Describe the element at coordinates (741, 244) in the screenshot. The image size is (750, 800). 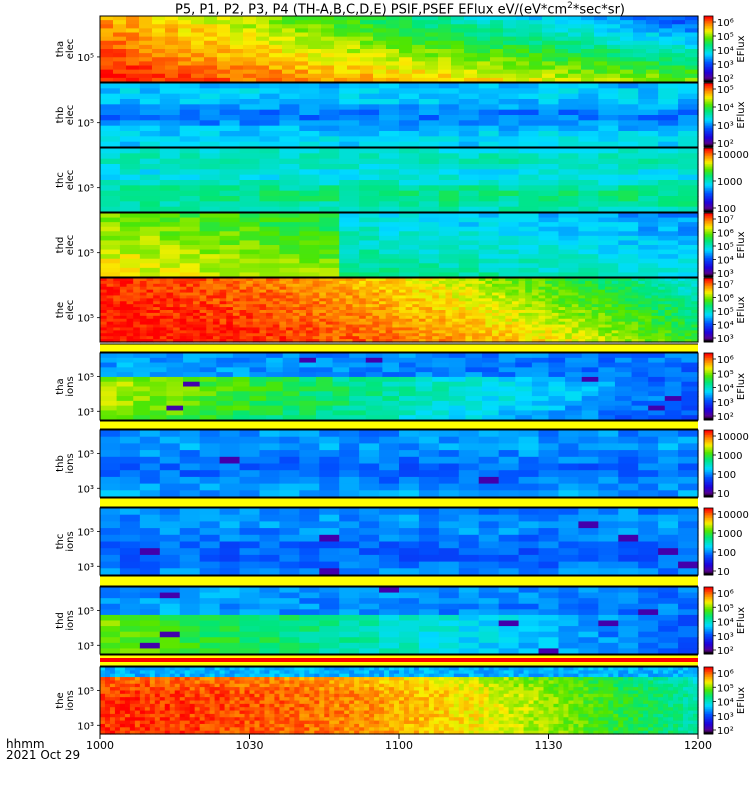
I see `colorbar-label: EFlux` at that location.